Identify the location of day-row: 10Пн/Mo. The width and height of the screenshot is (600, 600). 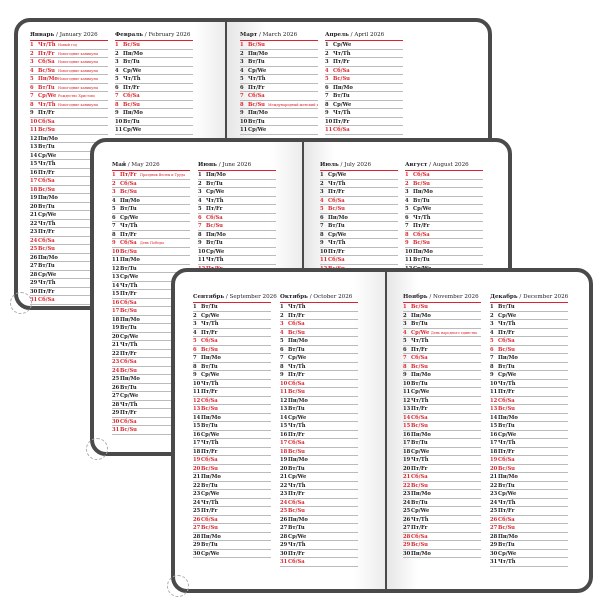
(444, 252).